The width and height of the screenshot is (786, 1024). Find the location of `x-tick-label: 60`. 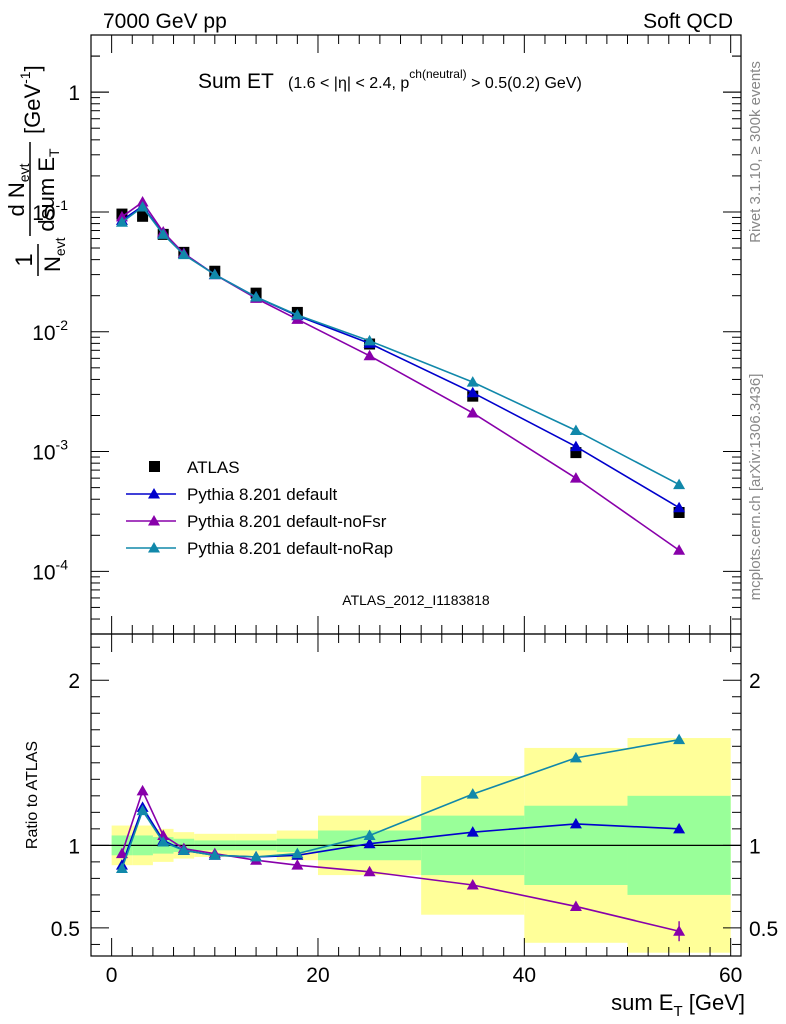

x-tick-label: 60 is located at coordinates (730, 975).